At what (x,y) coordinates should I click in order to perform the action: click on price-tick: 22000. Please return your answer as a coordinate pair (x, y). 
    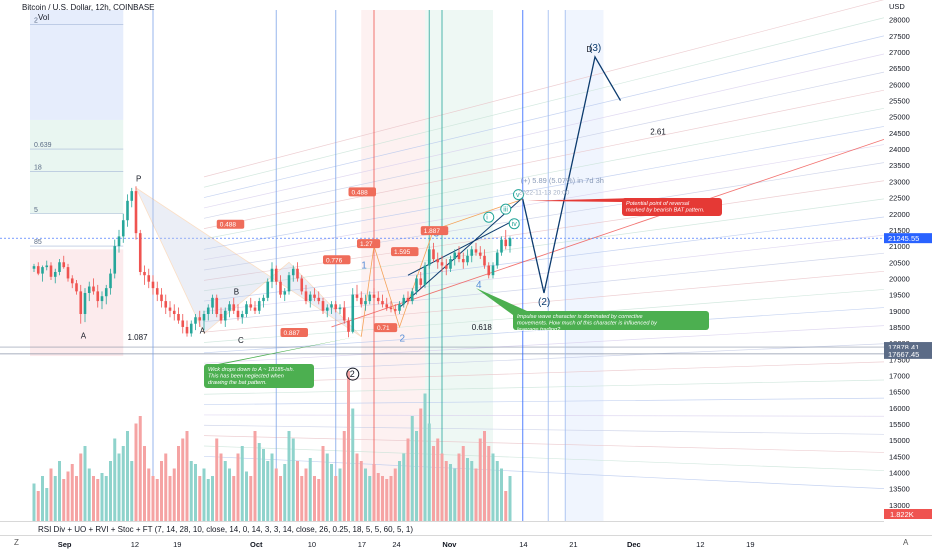
    Looking at the image, I should click on (899, 214).